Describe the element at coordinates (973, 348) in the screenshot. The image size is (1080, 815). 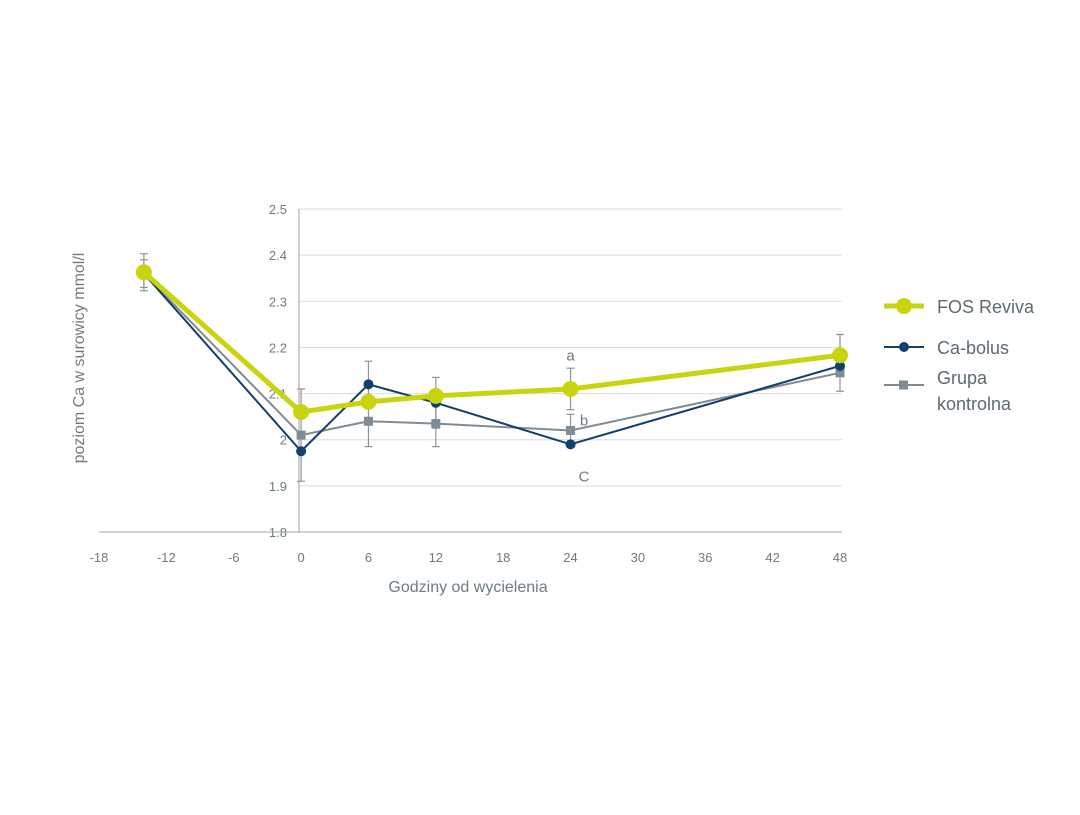
I see `legend-label-ca-bolus: Ca-bolus` at that location.